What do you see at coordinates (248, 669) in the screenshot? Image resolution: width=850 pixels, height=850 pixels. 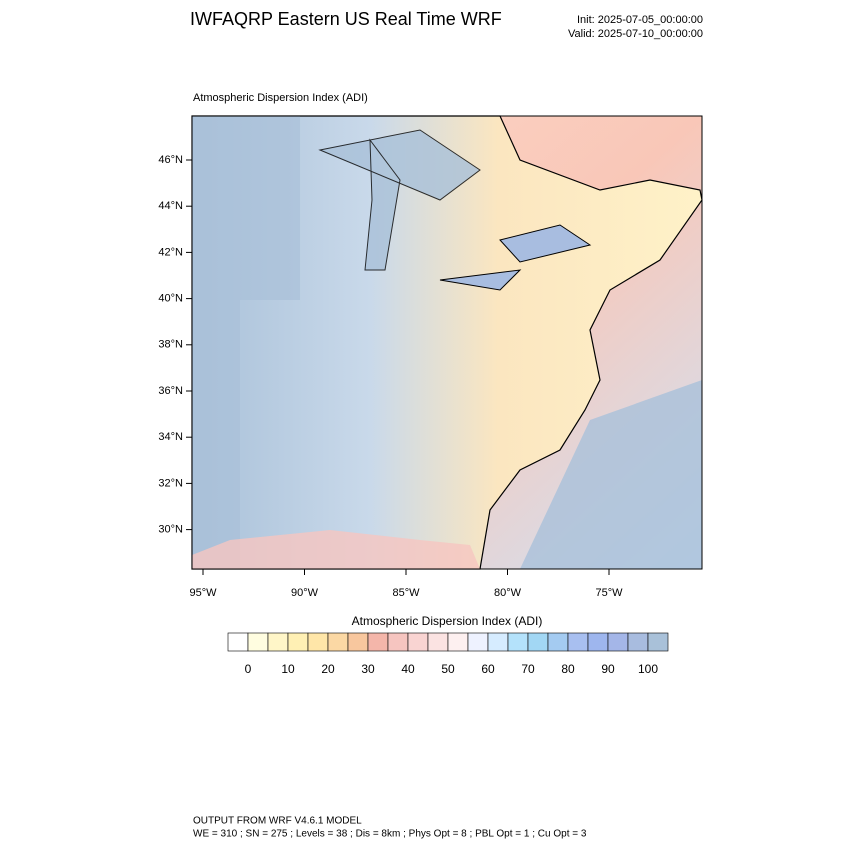 I see `colorbar-tick-label: 0` at bounding box center [248, 669].